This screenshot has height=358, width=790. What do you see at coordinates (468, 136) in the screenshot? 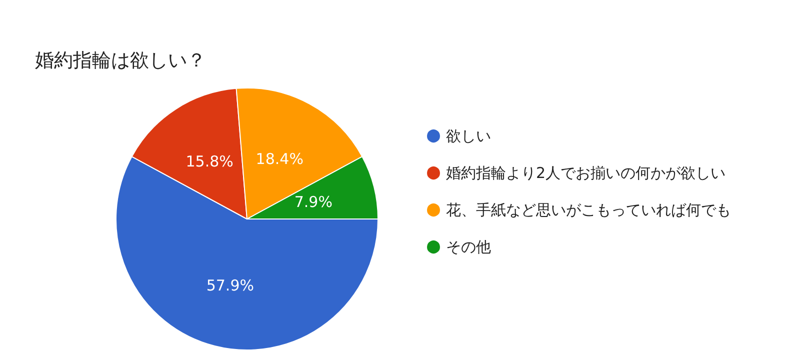
I see `legend-label: 欲しい` at bounding box center [468, 136].